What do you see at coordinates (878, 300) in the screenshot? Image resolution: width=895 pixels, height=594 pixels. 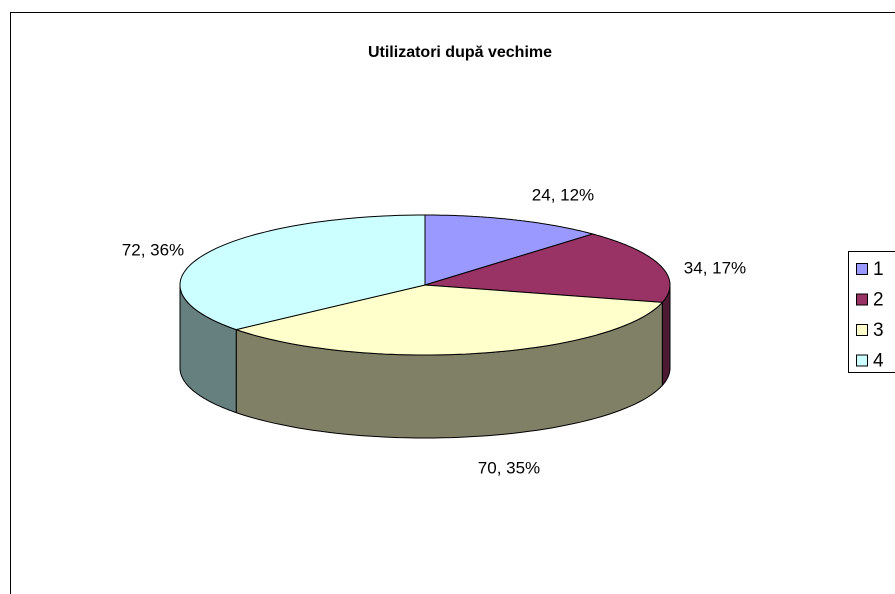 I see `legend-label: 2` at bounding box center [878, 300].